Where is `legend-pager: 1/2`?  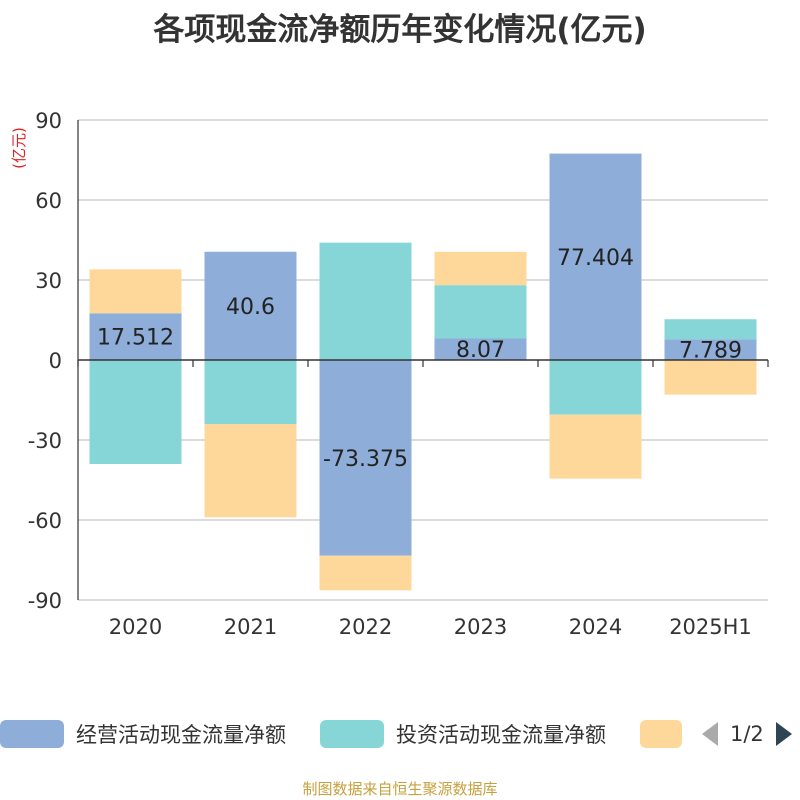 legend-pager: 1/2 is located at coordinates (747, 734).